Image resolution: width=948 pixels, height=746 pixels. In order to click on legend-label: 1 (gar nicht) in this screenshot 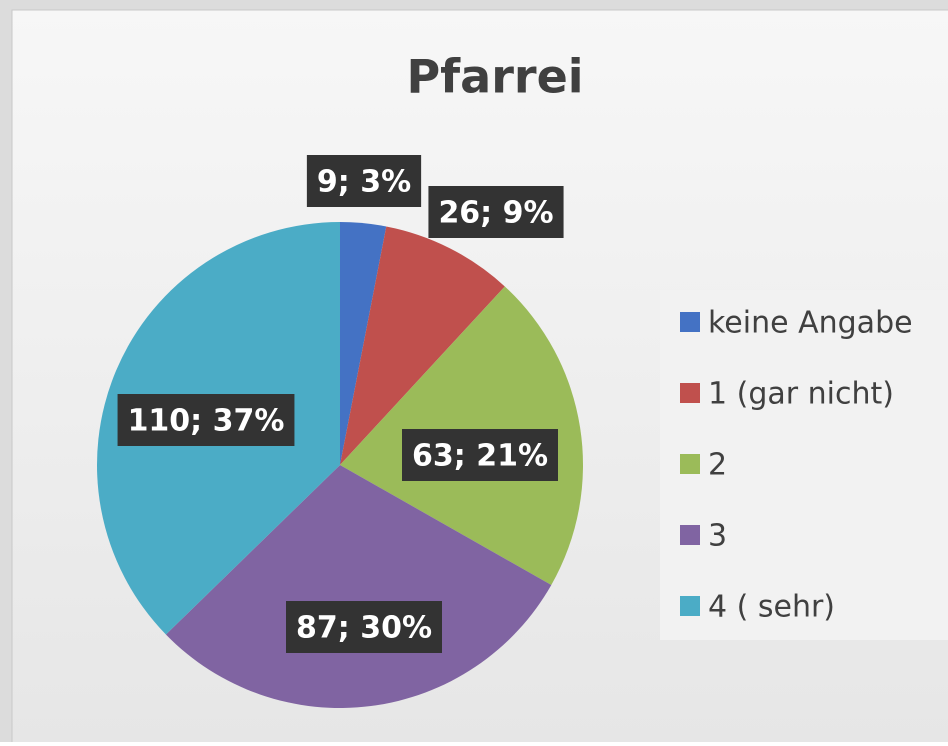, I will do `click(801, 394)`.